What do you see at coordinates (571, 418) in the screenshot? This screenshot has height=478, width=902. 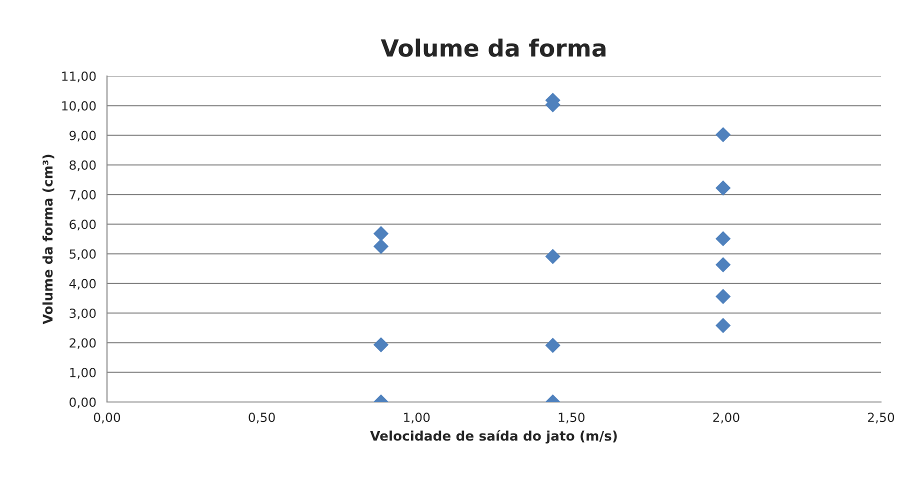 I see `x-tick-label: 1,50` at bounding box center [571, 418].